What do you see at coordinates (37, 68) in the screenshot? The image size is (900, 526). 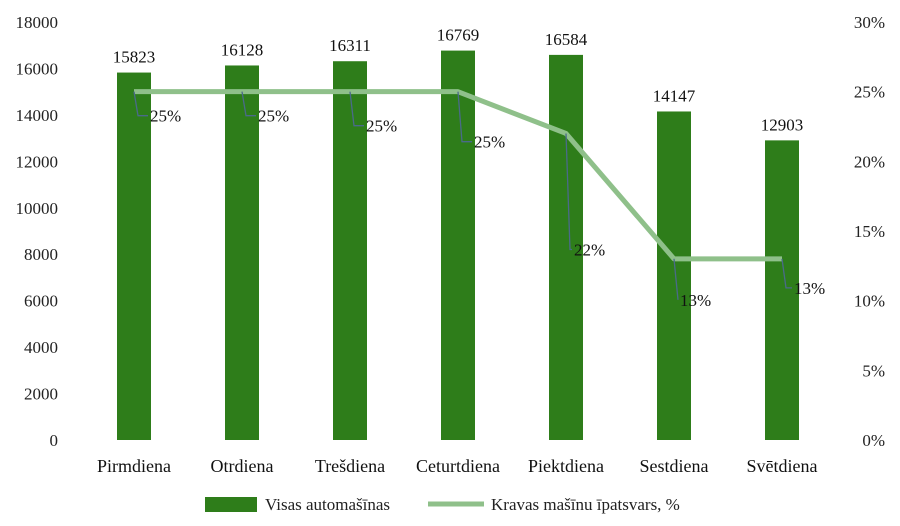 I see `left-axis-tick: 16000` at bounding box center [37, 68].